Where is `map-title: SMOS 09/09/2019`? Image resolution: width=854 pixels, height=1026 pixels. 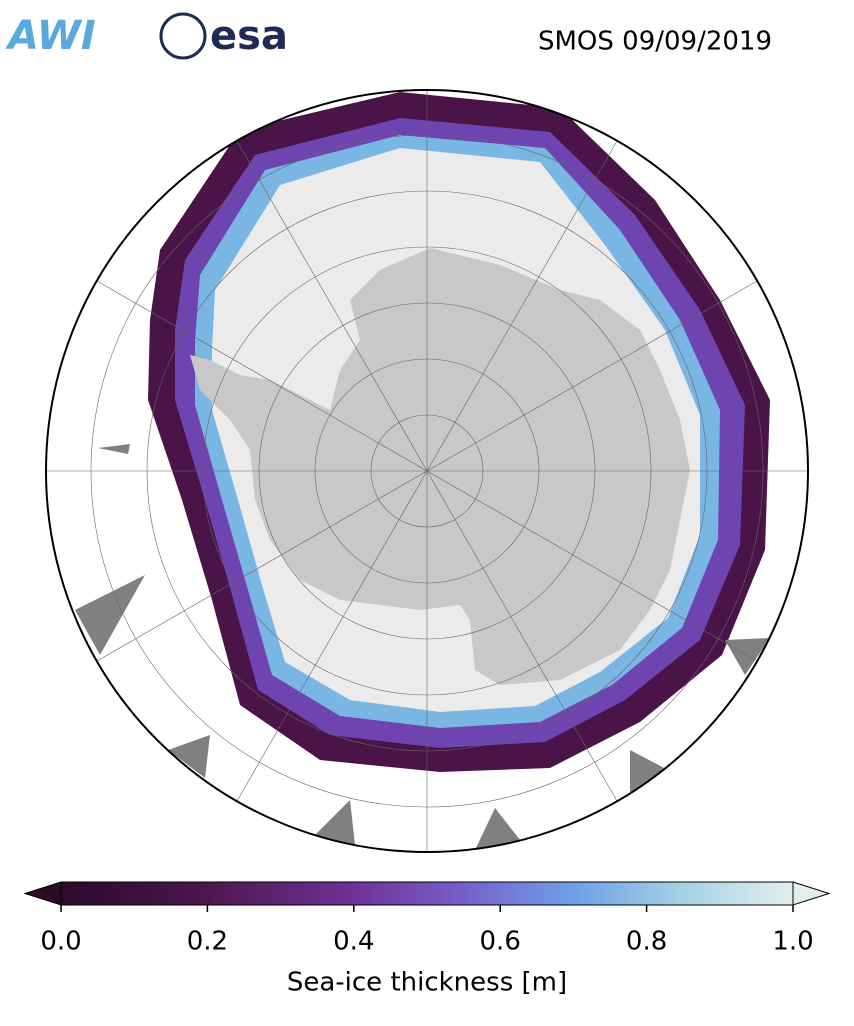 map-title: SMOS 09/09/2019 is located at coordinates (655, 42).